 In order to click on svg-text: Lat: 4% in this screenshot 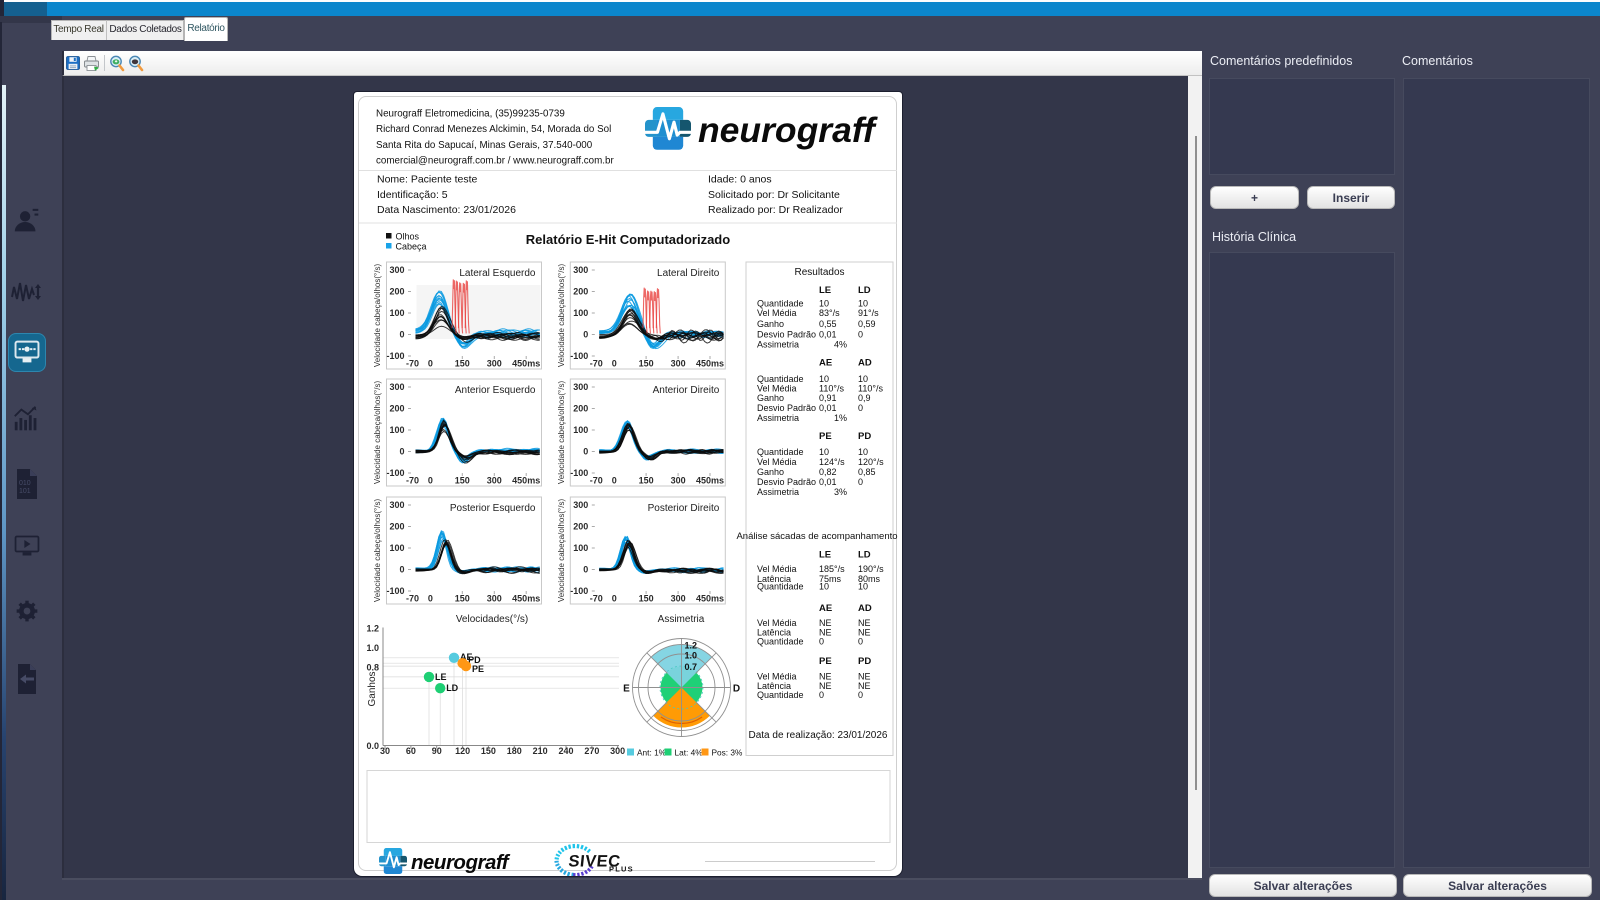, I will do `click(689, 753)`.